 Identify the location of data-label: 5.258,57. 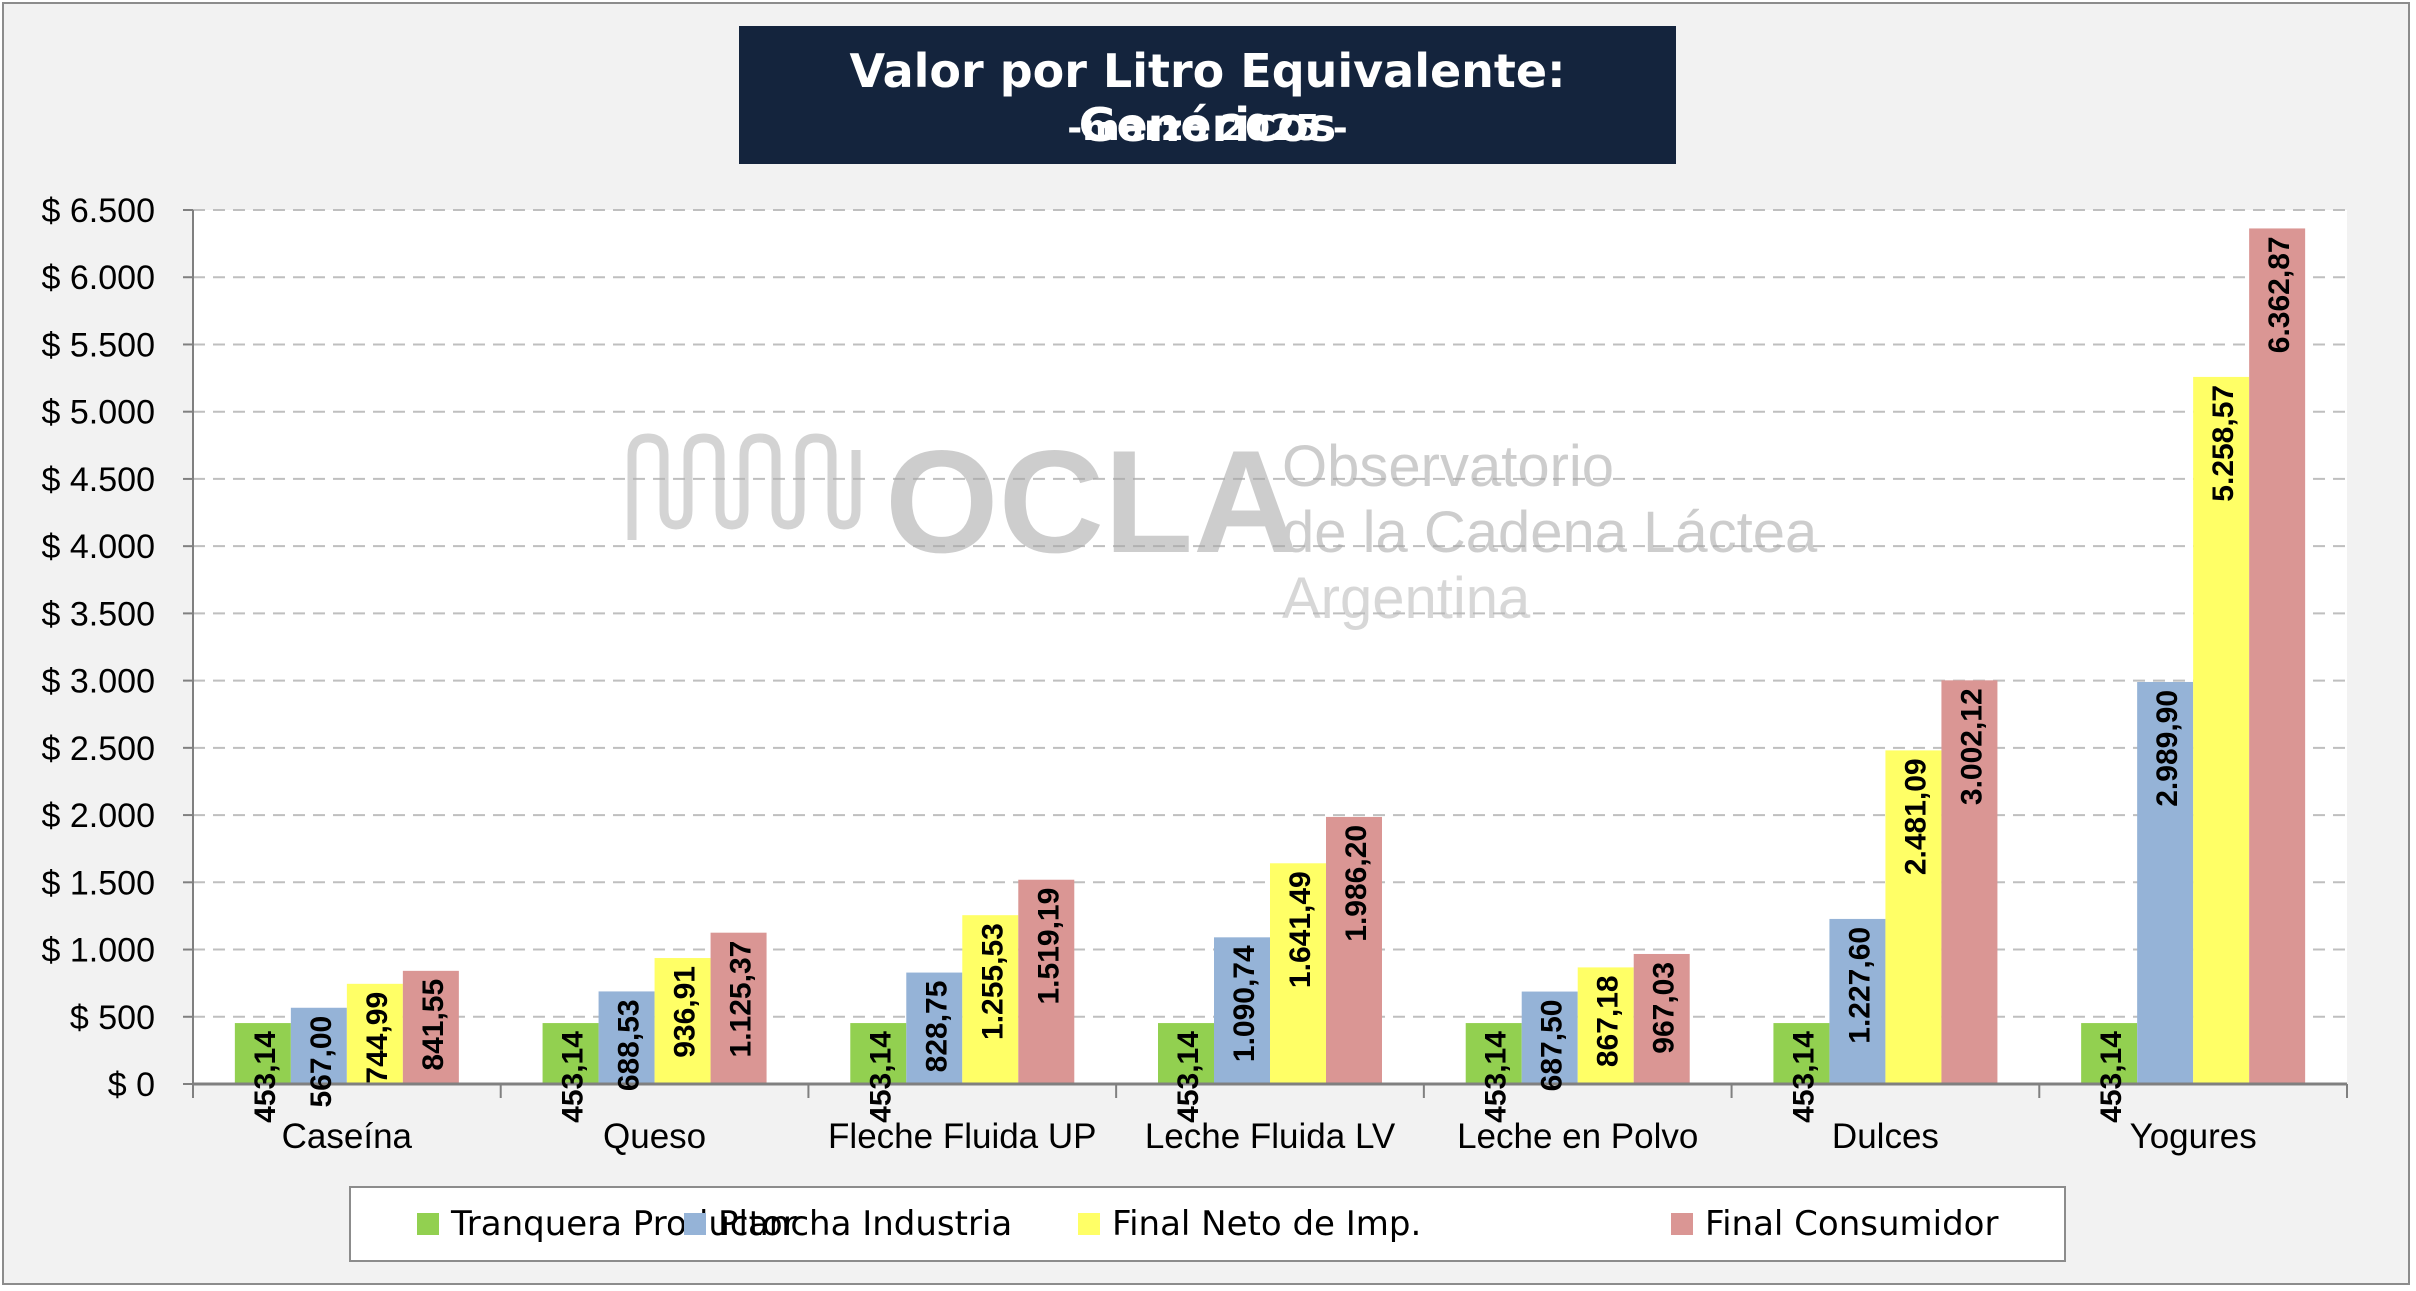
(2223, 443).